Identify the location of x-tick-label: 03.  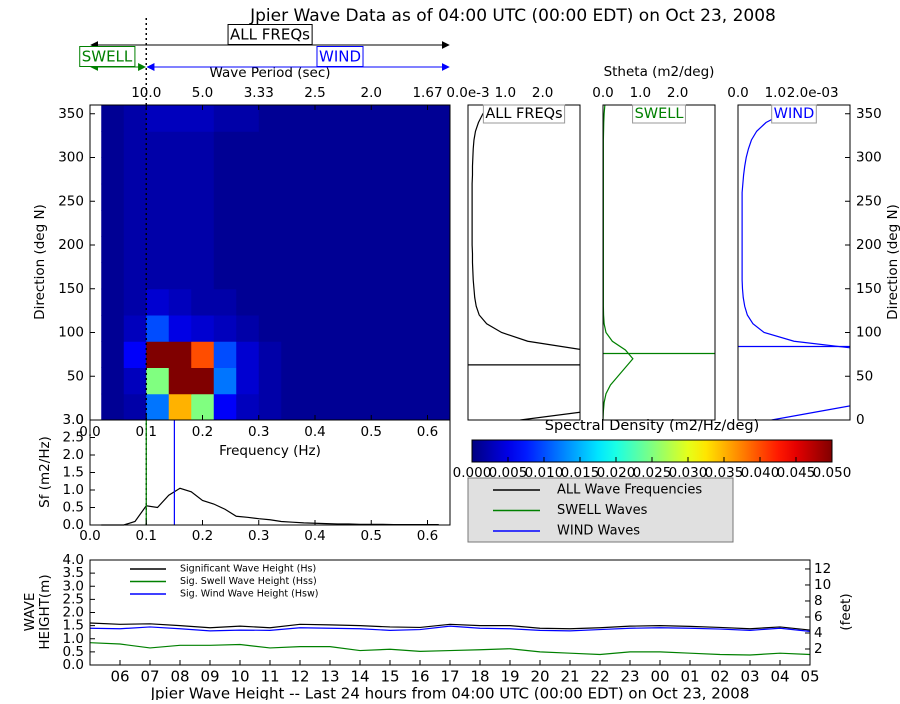
(749, 677).